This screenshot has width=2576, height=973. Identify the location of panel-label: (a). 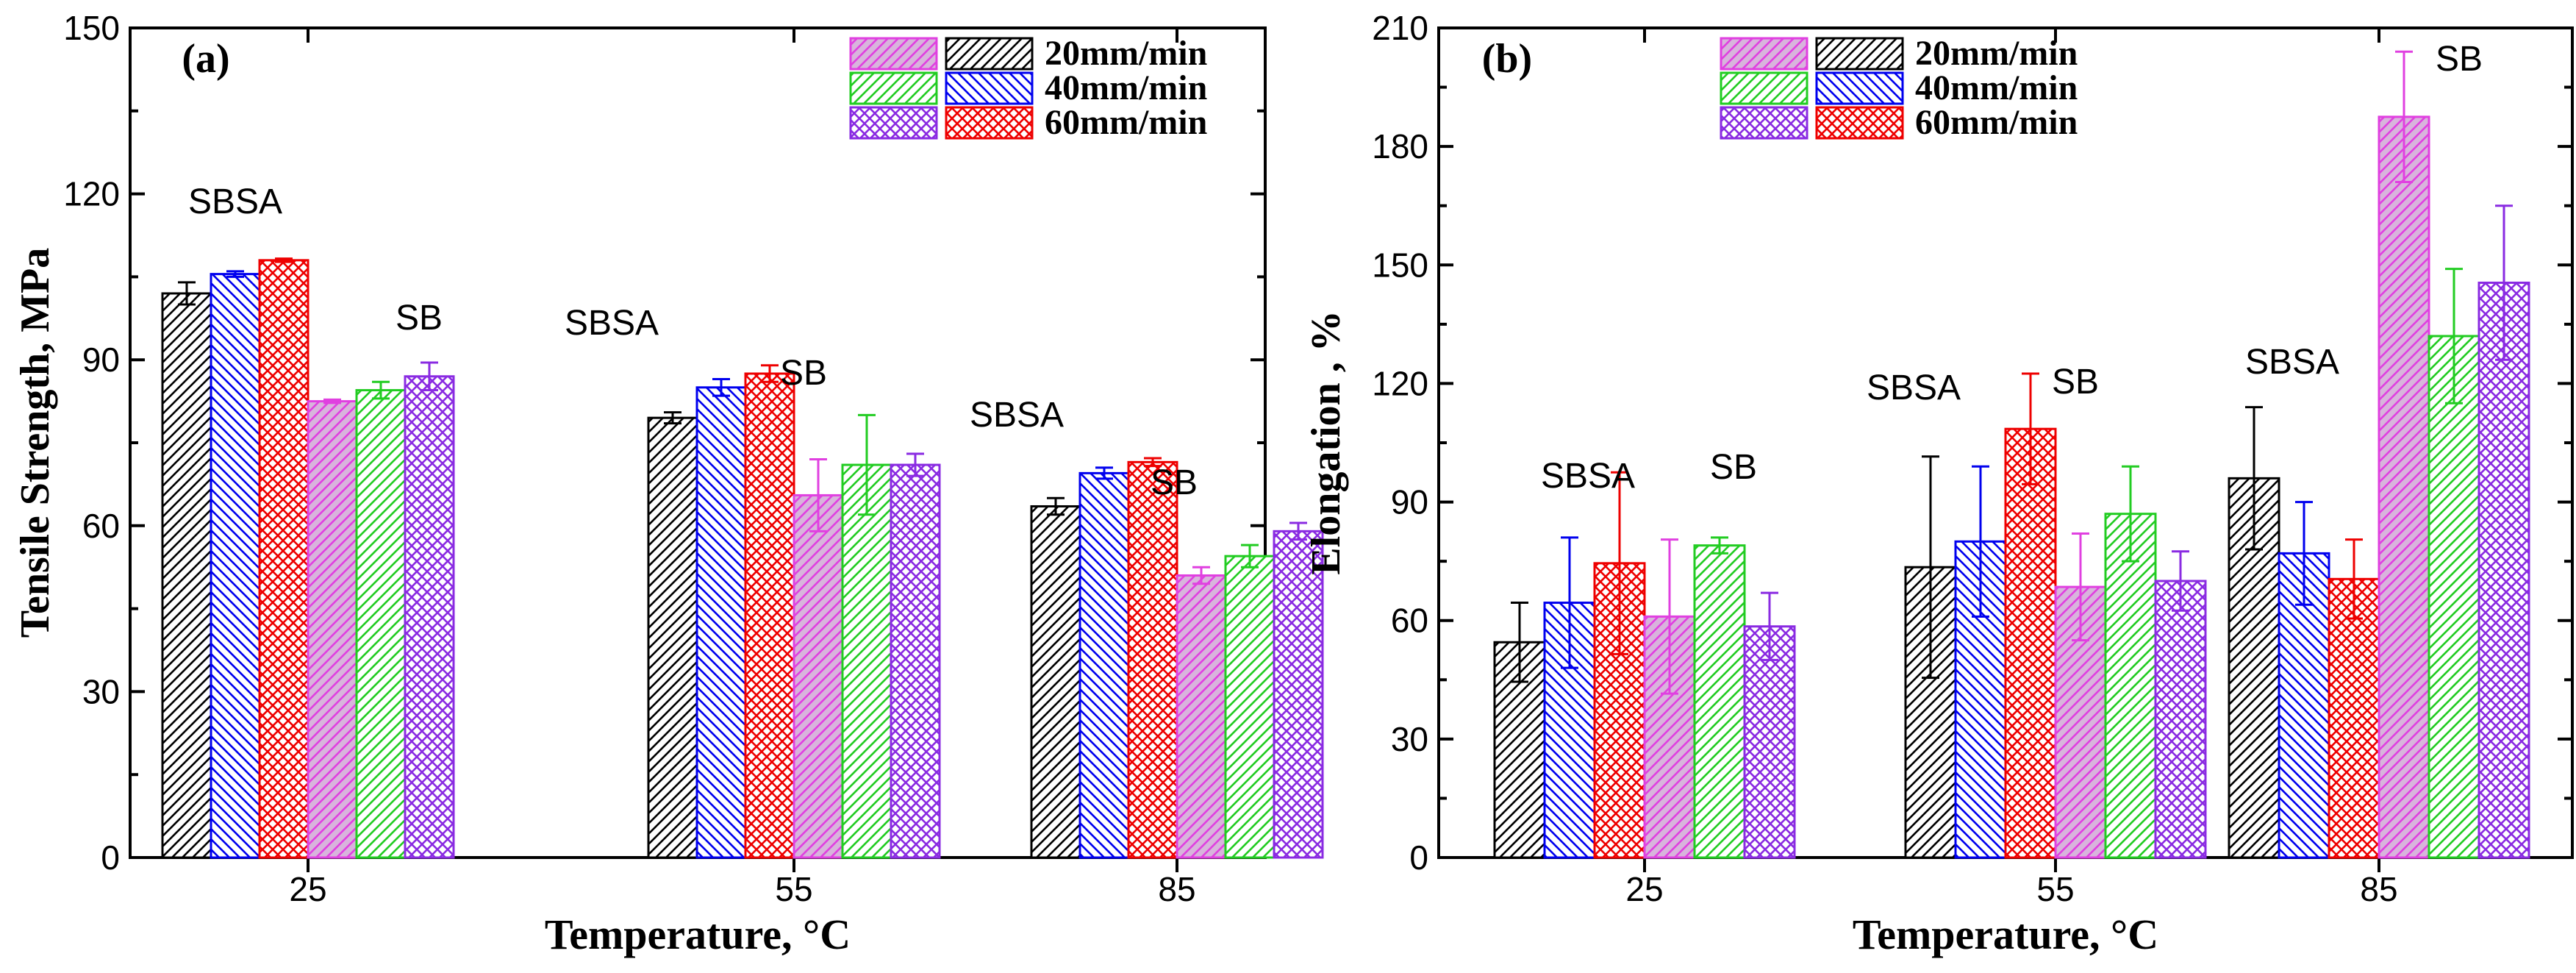
(206, 59).